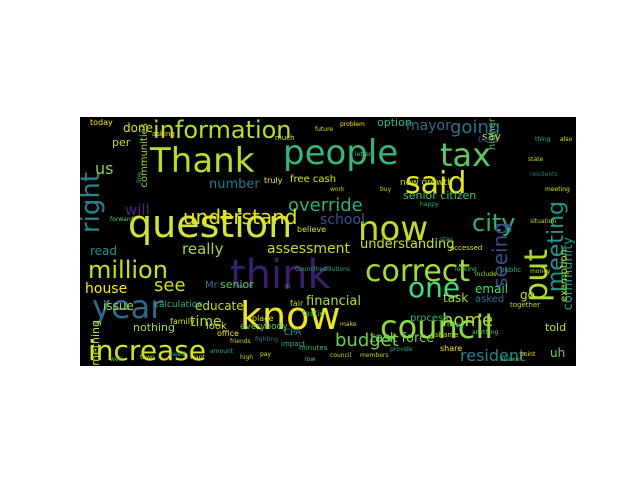 The height and width of the screenshot is (480, 640). Describe the element at coordinates (170, 285) in the screenshot. I see `cloud-word: see` at that location.